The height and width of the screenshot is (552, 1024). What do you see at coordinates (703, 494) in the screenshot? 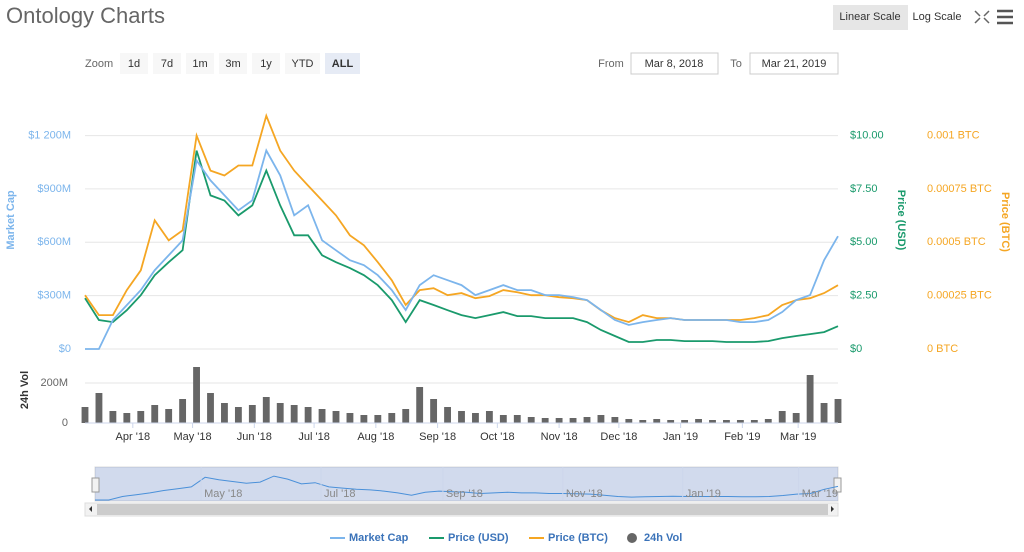
I see `navigator-tick-label: Jan '19` at bounding box center [703, 494].